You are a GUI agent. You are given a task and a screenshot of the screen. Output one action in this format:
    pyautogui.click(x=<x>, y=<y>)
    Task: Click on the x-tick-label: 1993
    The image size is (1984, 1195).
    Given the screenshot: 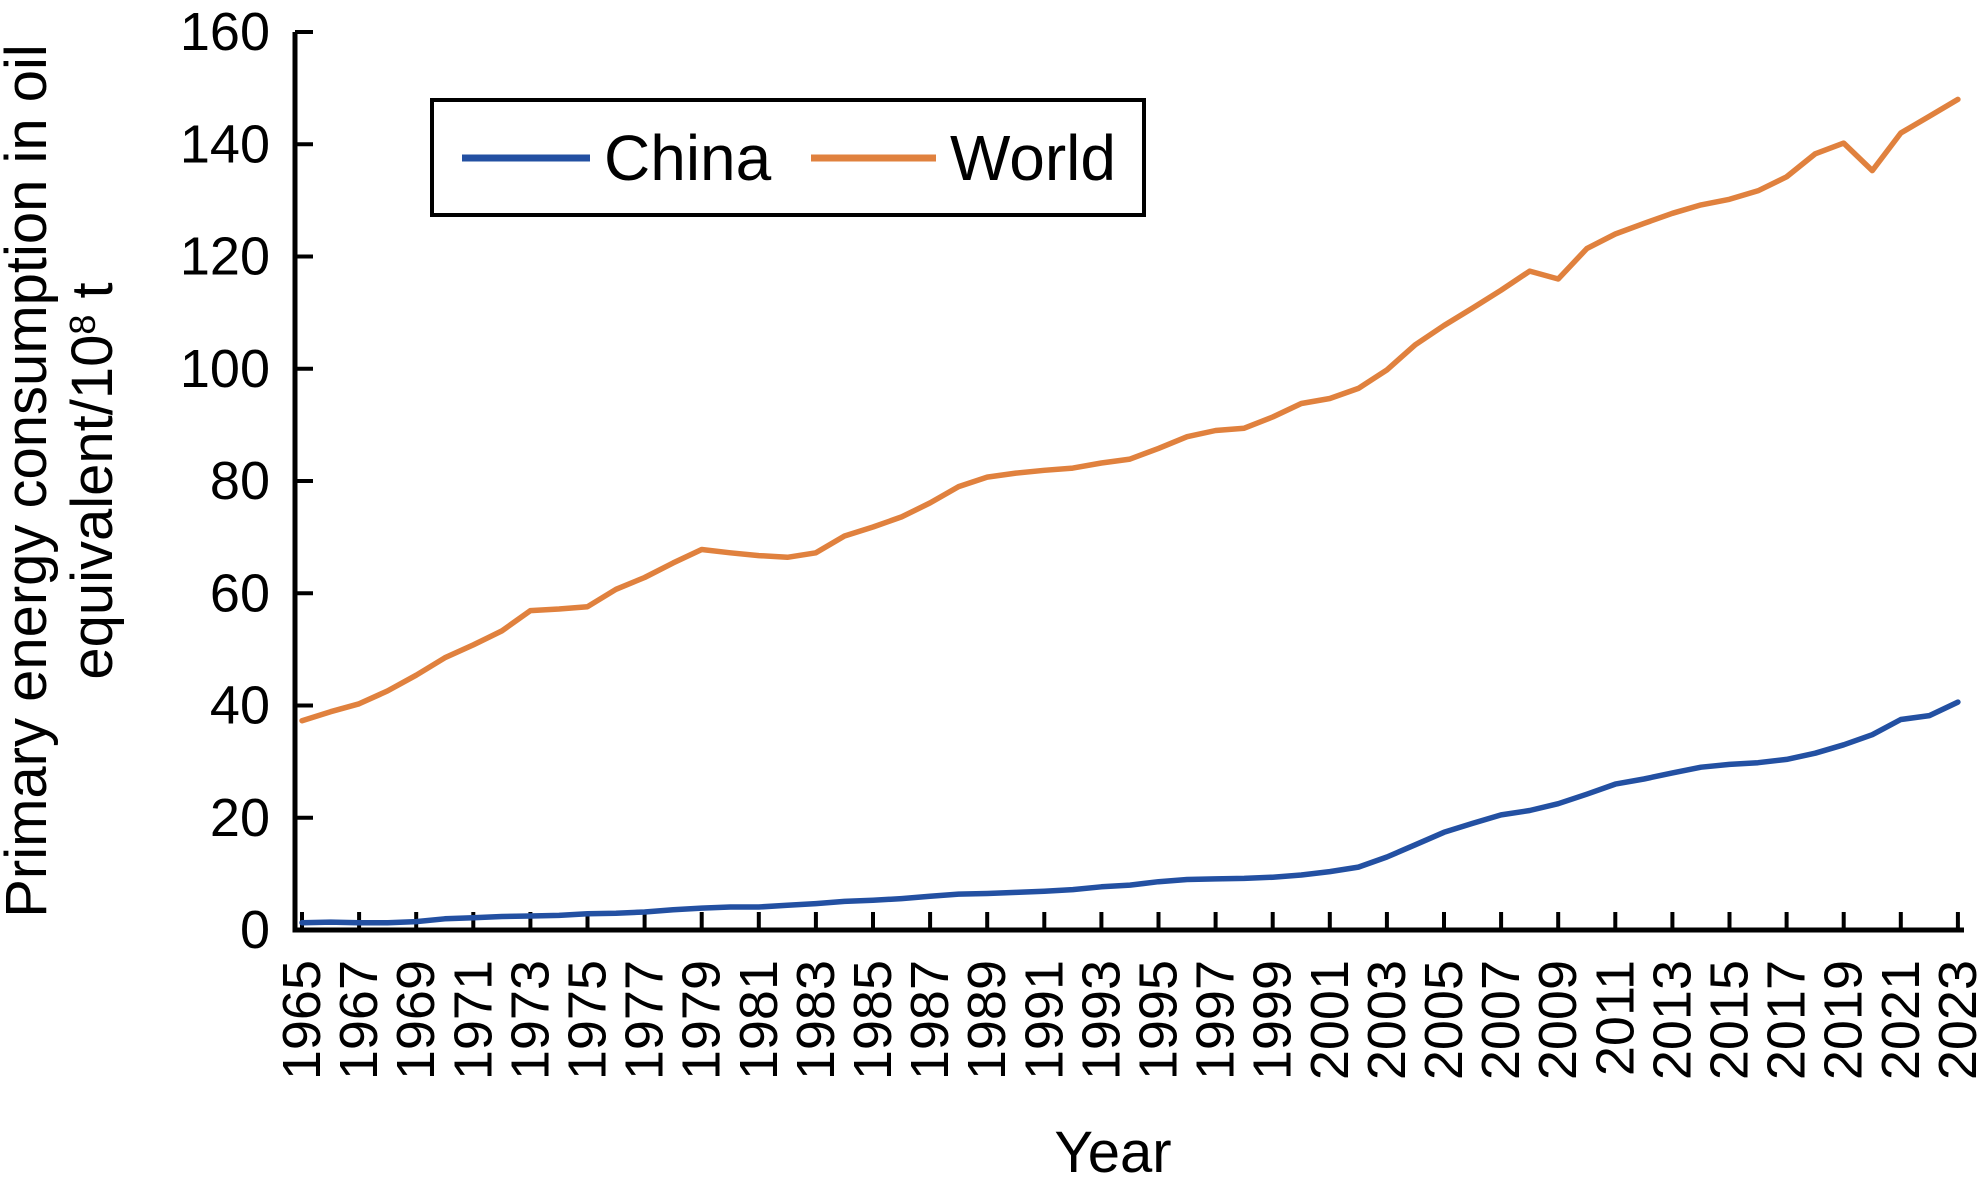 What is the action you would take?
    pyautogui.click(x=1101, y=1020)
    